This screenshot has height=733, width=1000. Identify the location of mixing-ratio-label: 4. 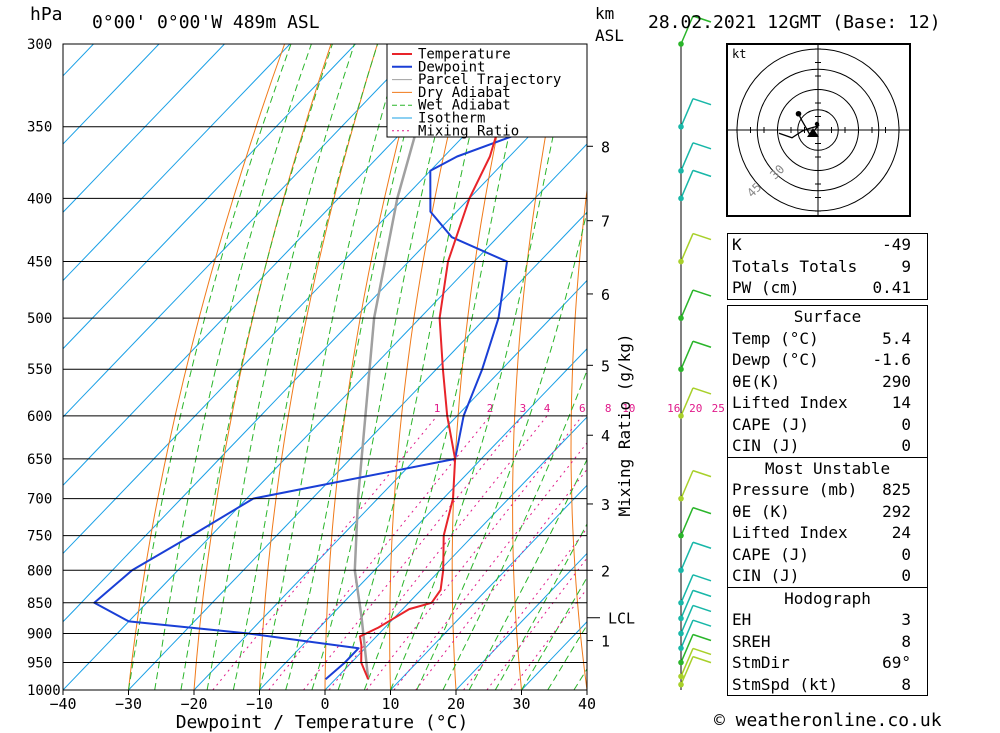
(547, 408).